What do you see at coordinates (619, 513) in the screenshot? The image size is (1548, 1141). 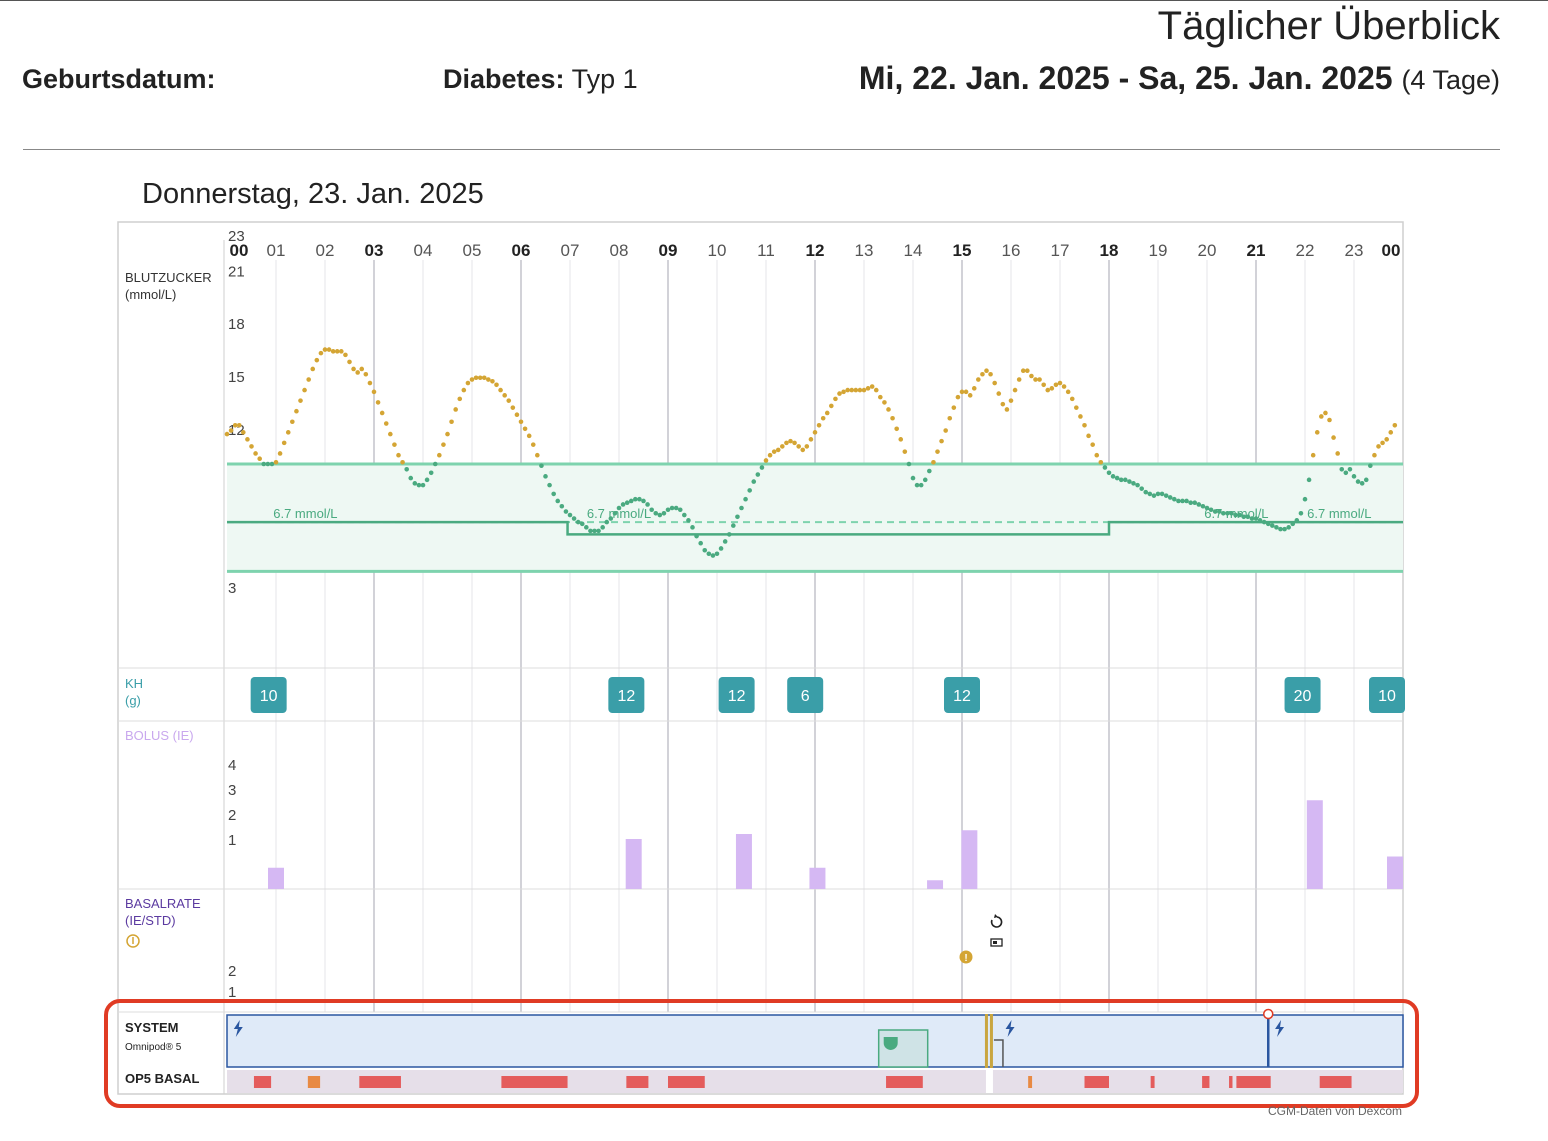 I see `target-label: 6.7 mmol/L` at bounding box center [619, 513].